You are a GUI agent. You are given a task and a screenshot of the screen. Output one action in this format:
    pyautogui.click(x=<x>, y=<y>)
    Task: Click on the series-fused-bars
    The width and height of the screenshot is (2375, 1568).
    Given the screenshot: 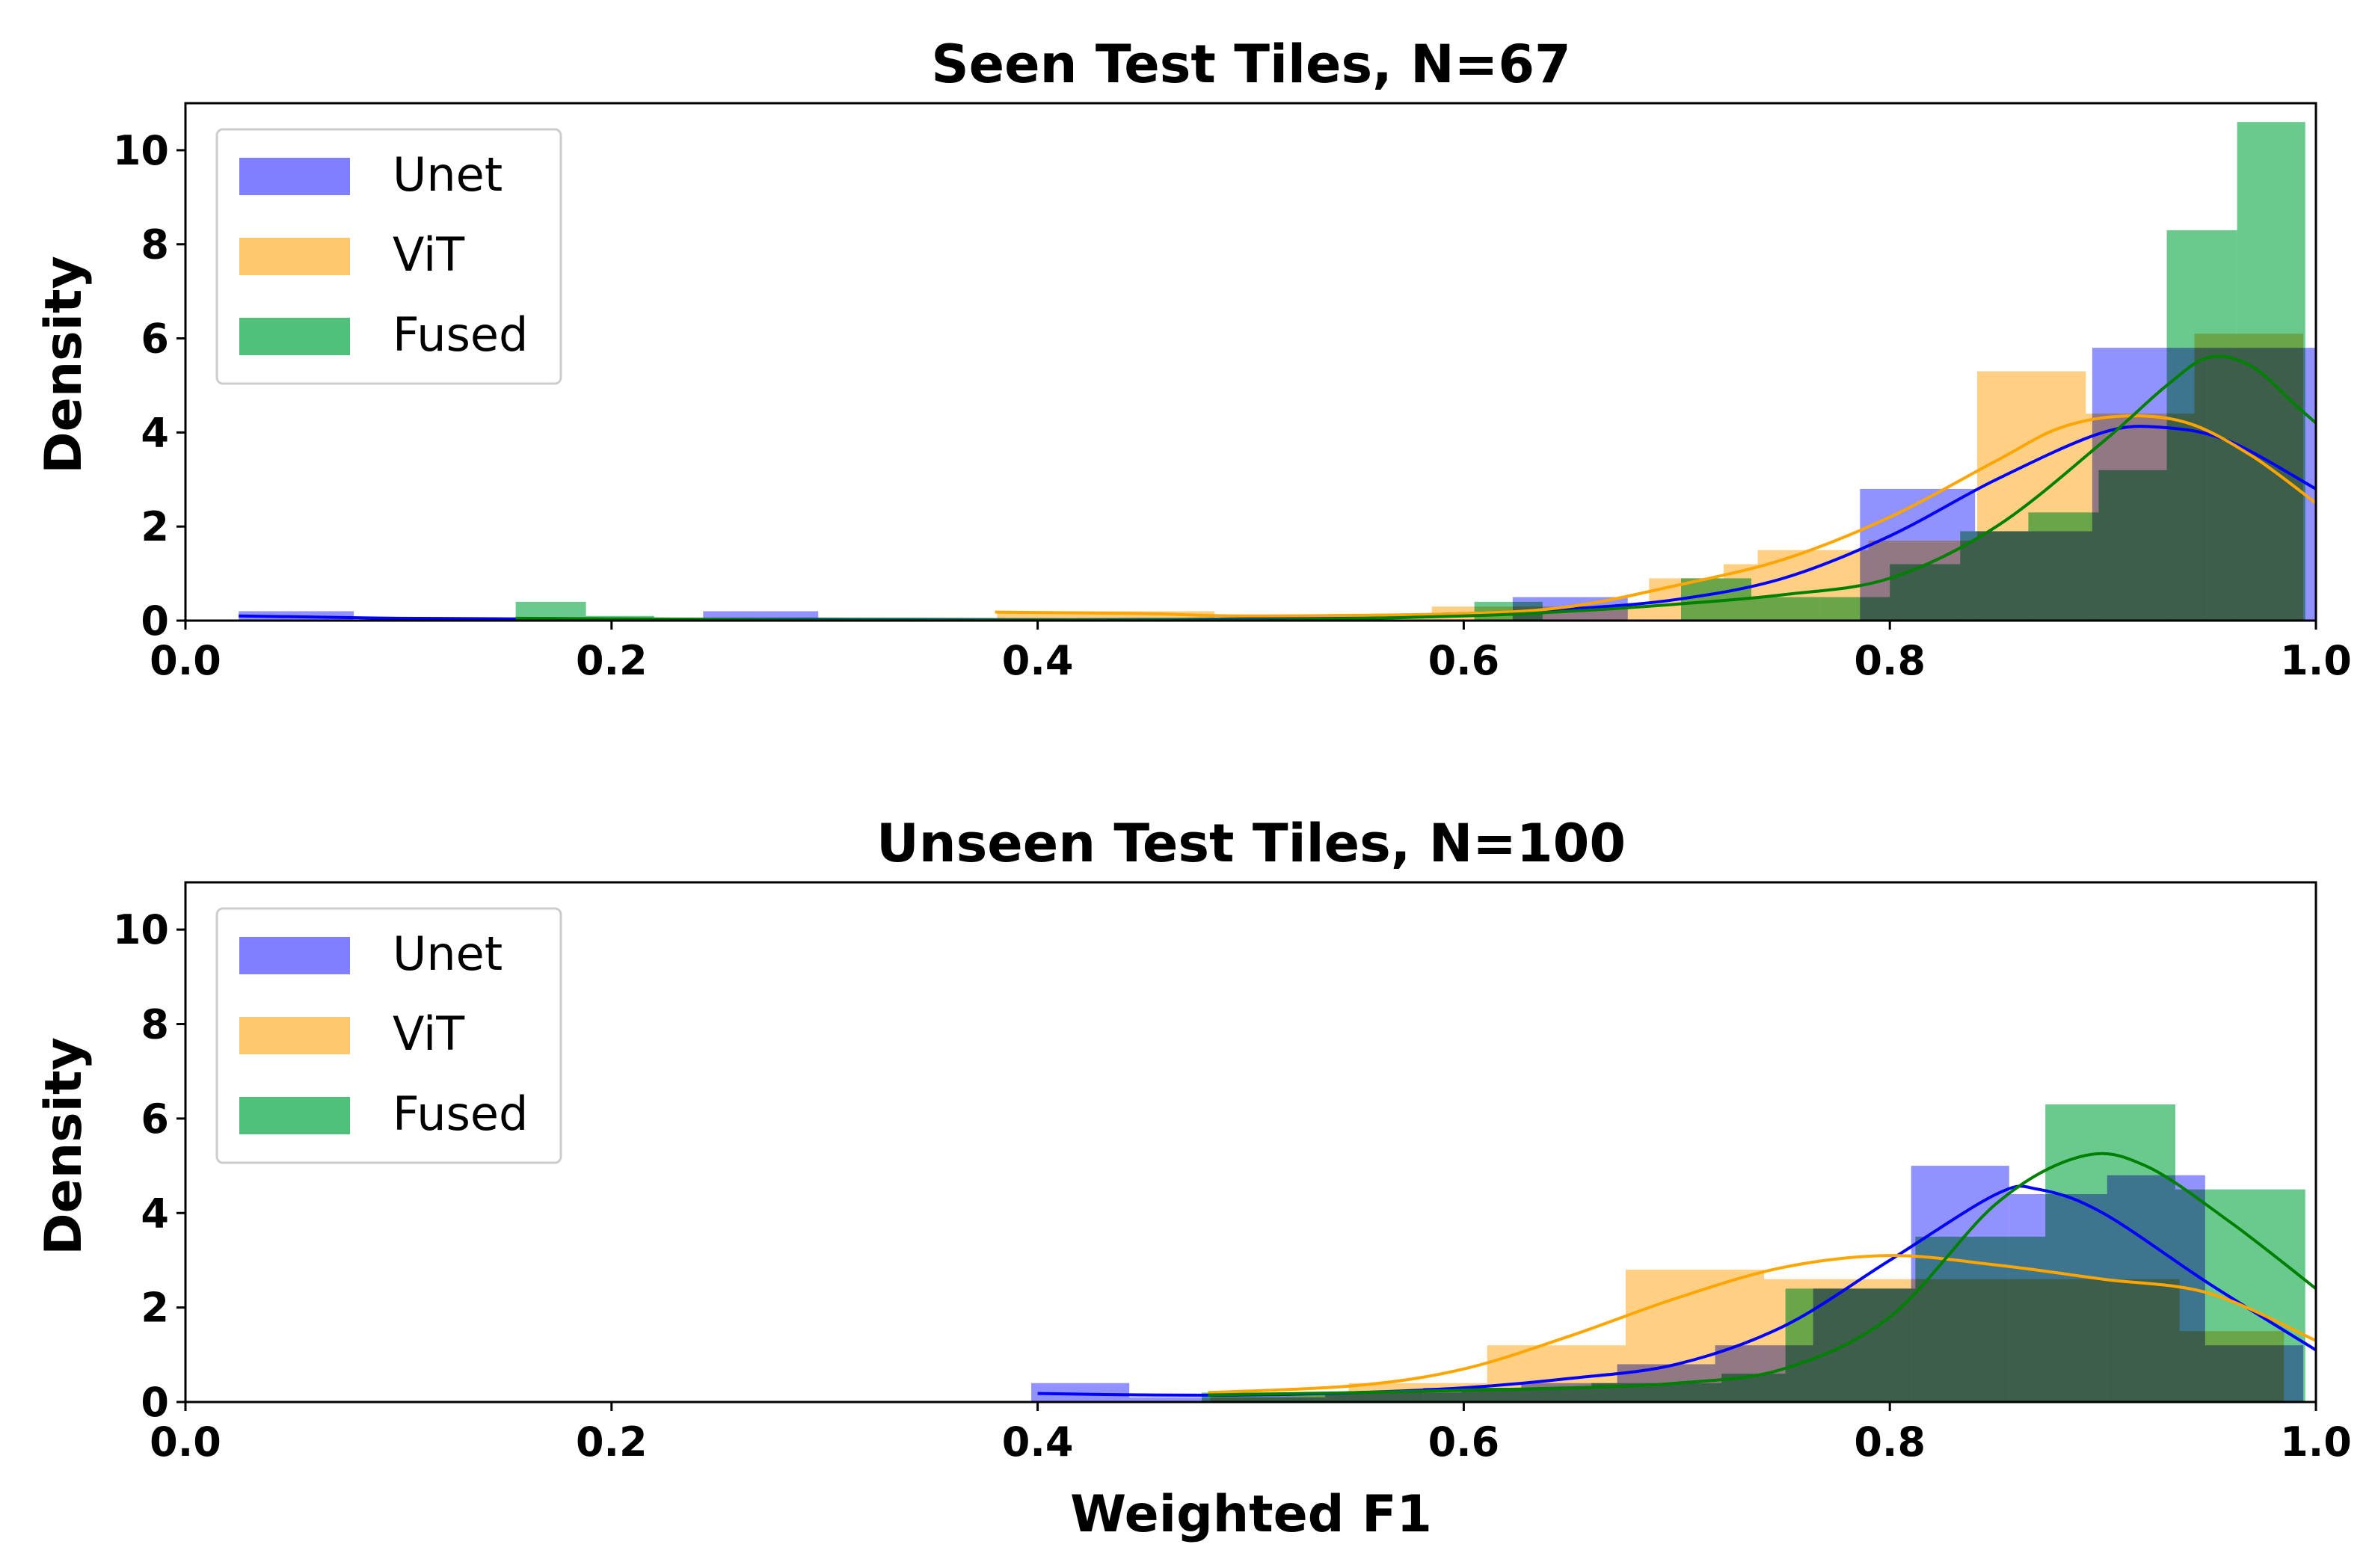 What is the action you would take?
    pyautogui.click(x=1753, y=1253)
    